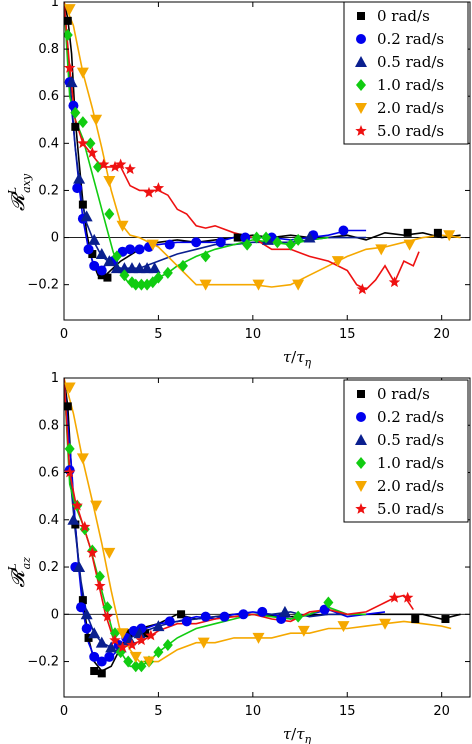 Image resolution: width=472 pixels, height=744 pixels. Describe the element at coordinates (297, 358) in the screenshot. I see `top-x-axis-label: τ/τη` at that location.